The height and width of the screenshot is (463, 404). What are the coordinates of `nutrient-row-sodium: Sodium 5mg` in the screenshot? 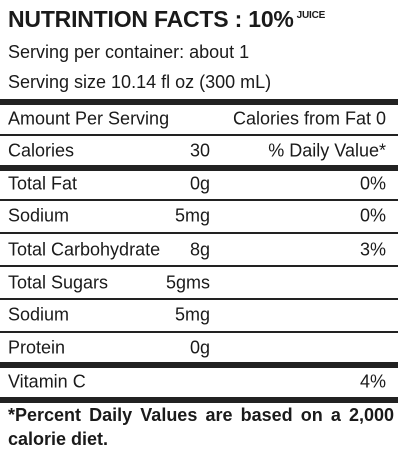 It's located at (199, 315).